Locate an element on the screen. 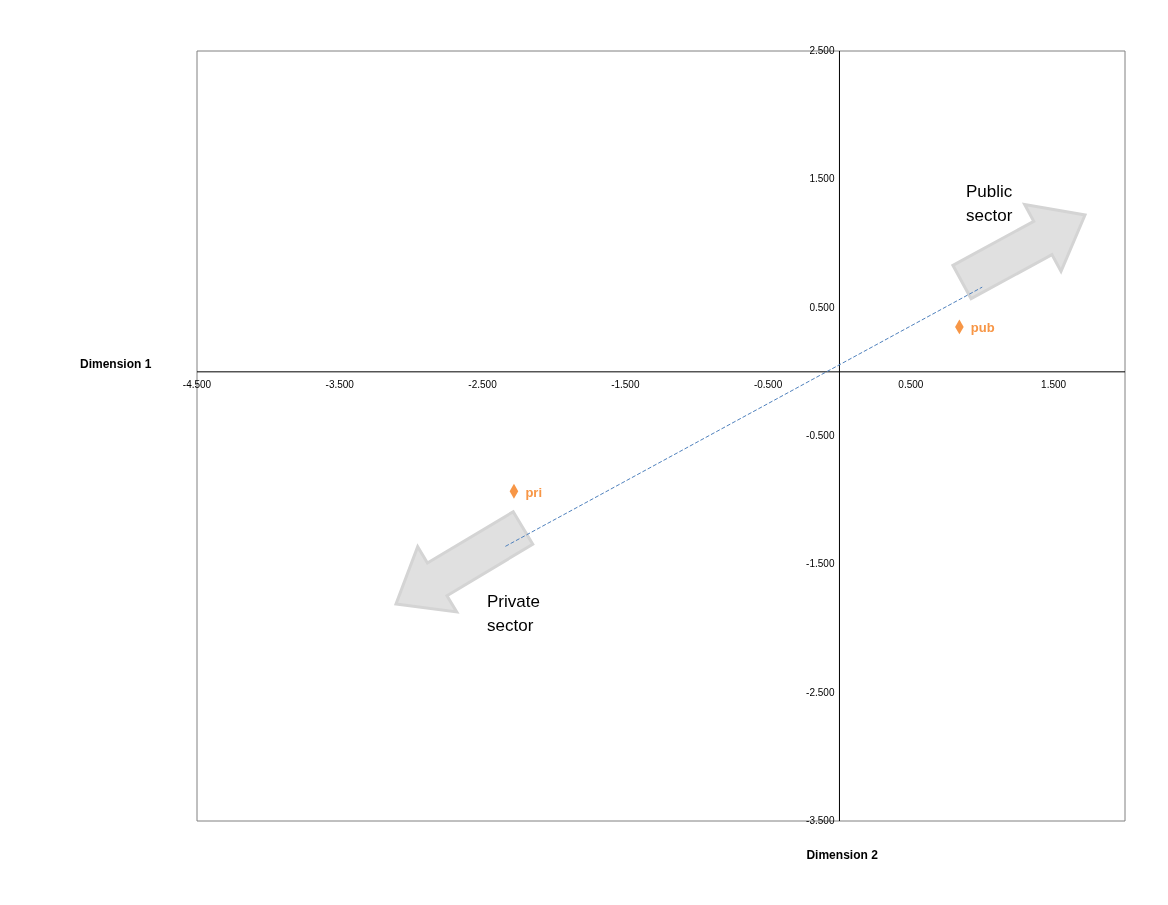 The image size is (1168, 905). y-tick-label: 0.500 is located at coordinates (822, 307).